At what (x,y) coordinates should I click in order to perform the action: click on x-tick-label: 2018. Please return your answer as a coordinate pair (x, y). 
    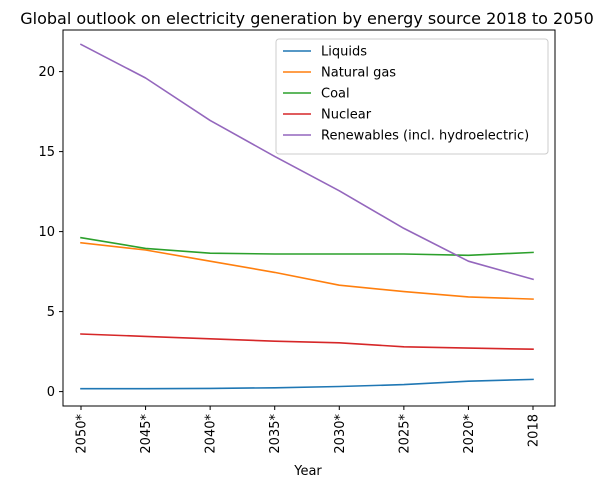
    Looking at the image, I should click on (534, 430).